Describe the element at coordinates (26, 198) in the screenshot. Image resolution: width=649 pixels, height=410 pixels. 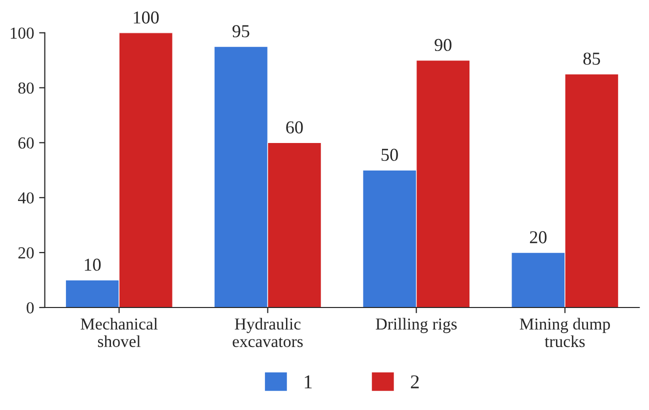
I see `y-tick-label: 40` at that location.